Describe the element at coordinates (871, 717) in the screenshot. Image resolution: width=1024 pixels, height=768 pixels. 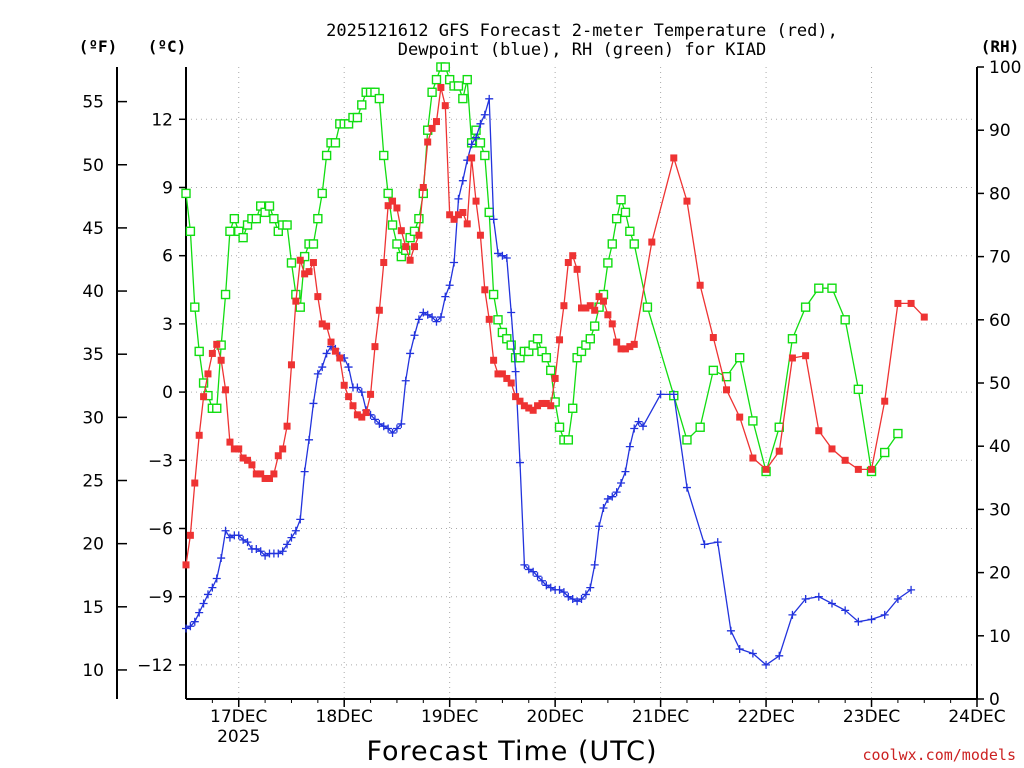
I see `x-tick-label: 23DEC` at that location.